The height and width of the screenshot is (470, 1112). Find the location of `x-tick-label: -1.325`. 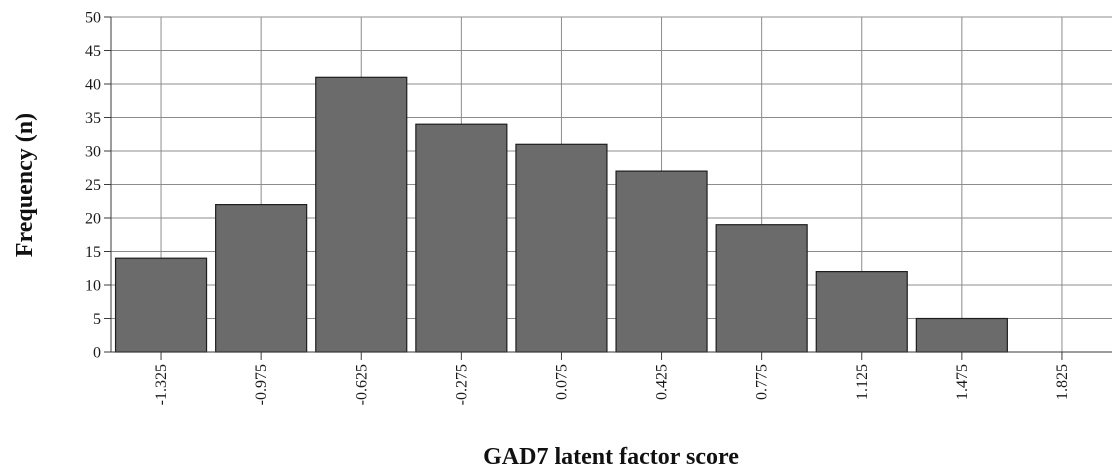

x-tick-label: -1.325 is located at coordinates (161, 384).